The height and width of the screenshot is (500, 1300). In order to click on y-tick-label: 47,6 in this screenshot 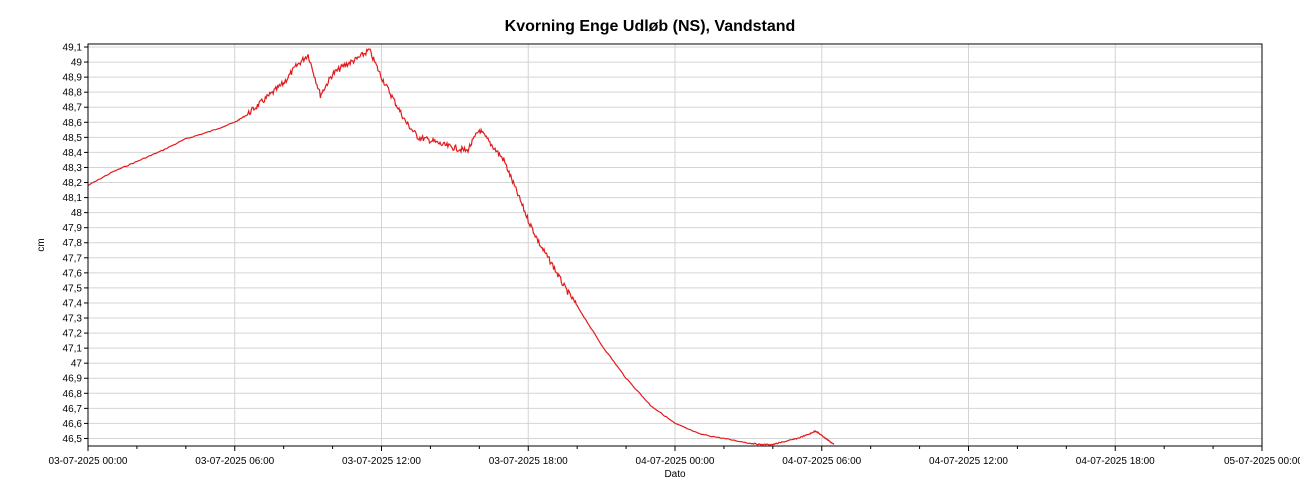, I will do `click(73, 273)`.